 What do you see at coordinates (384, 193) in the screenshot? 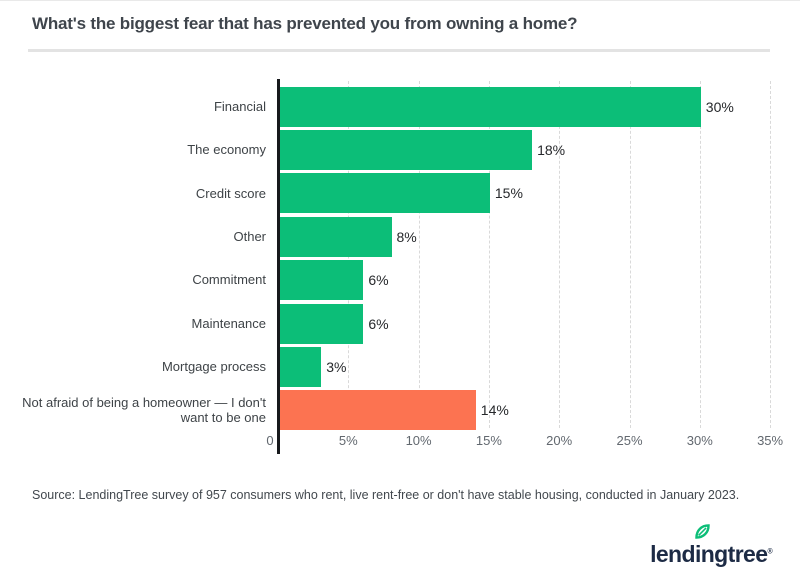
I see `bar-credit-score` at bounding box center [384, 193].